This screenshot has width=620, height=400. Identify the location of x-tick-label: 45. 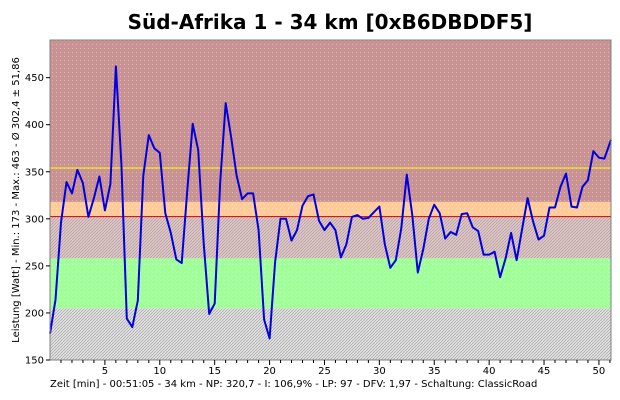
(544, 371).